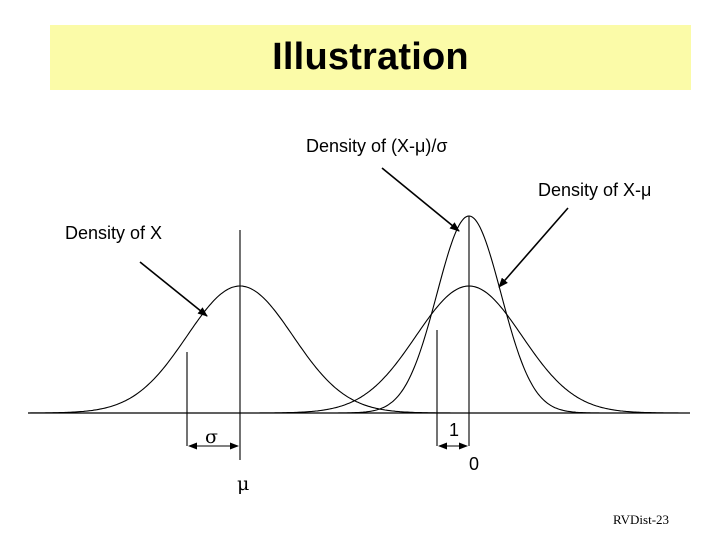 This screenshot has height=540, width=720. What do you see at coordinates (594, 190) in the screenshot?
I see `label-density-centered: Density of X-μ` at bounding box center [594, 190].